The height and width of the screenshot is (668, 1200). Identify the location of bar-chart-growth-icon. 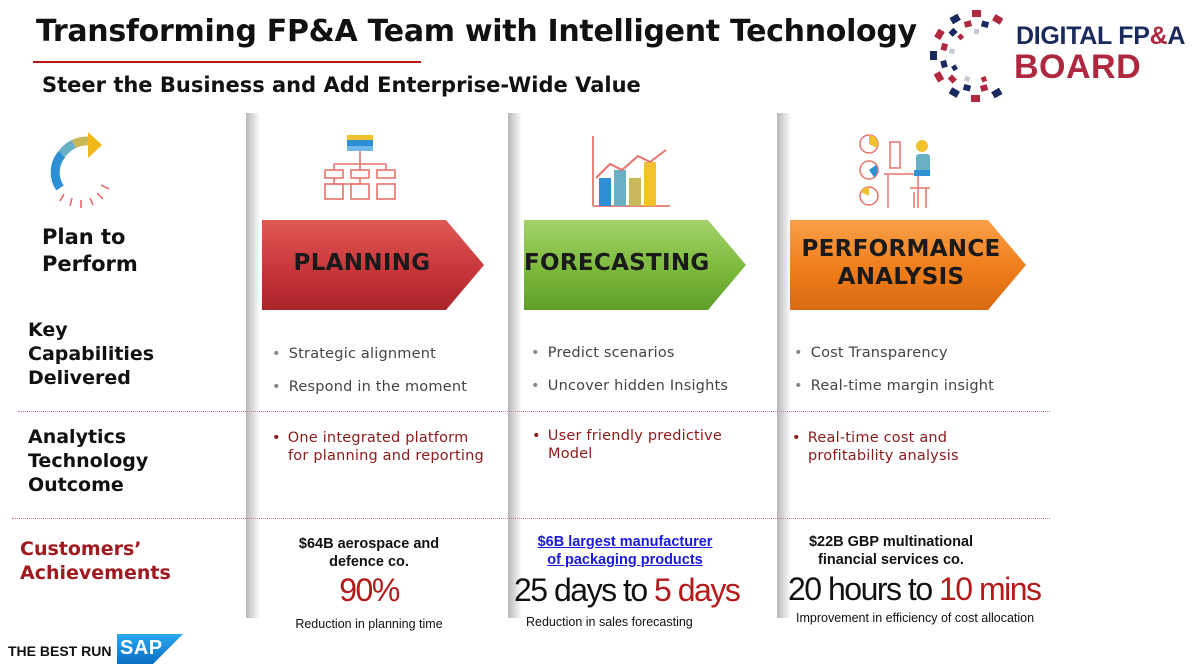
(632, 171).